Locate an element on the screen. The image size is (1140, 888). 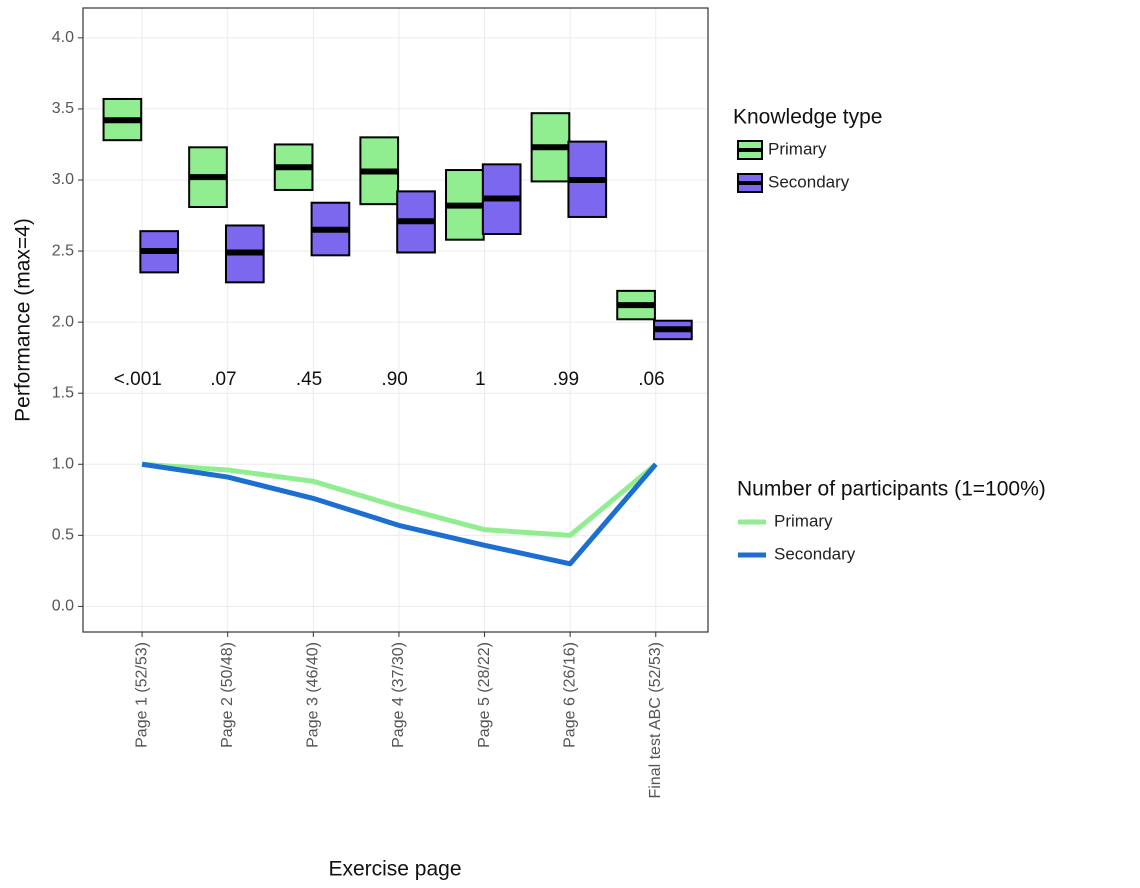
y-tick-label: 4.0 is located at coordinates (63, 37).